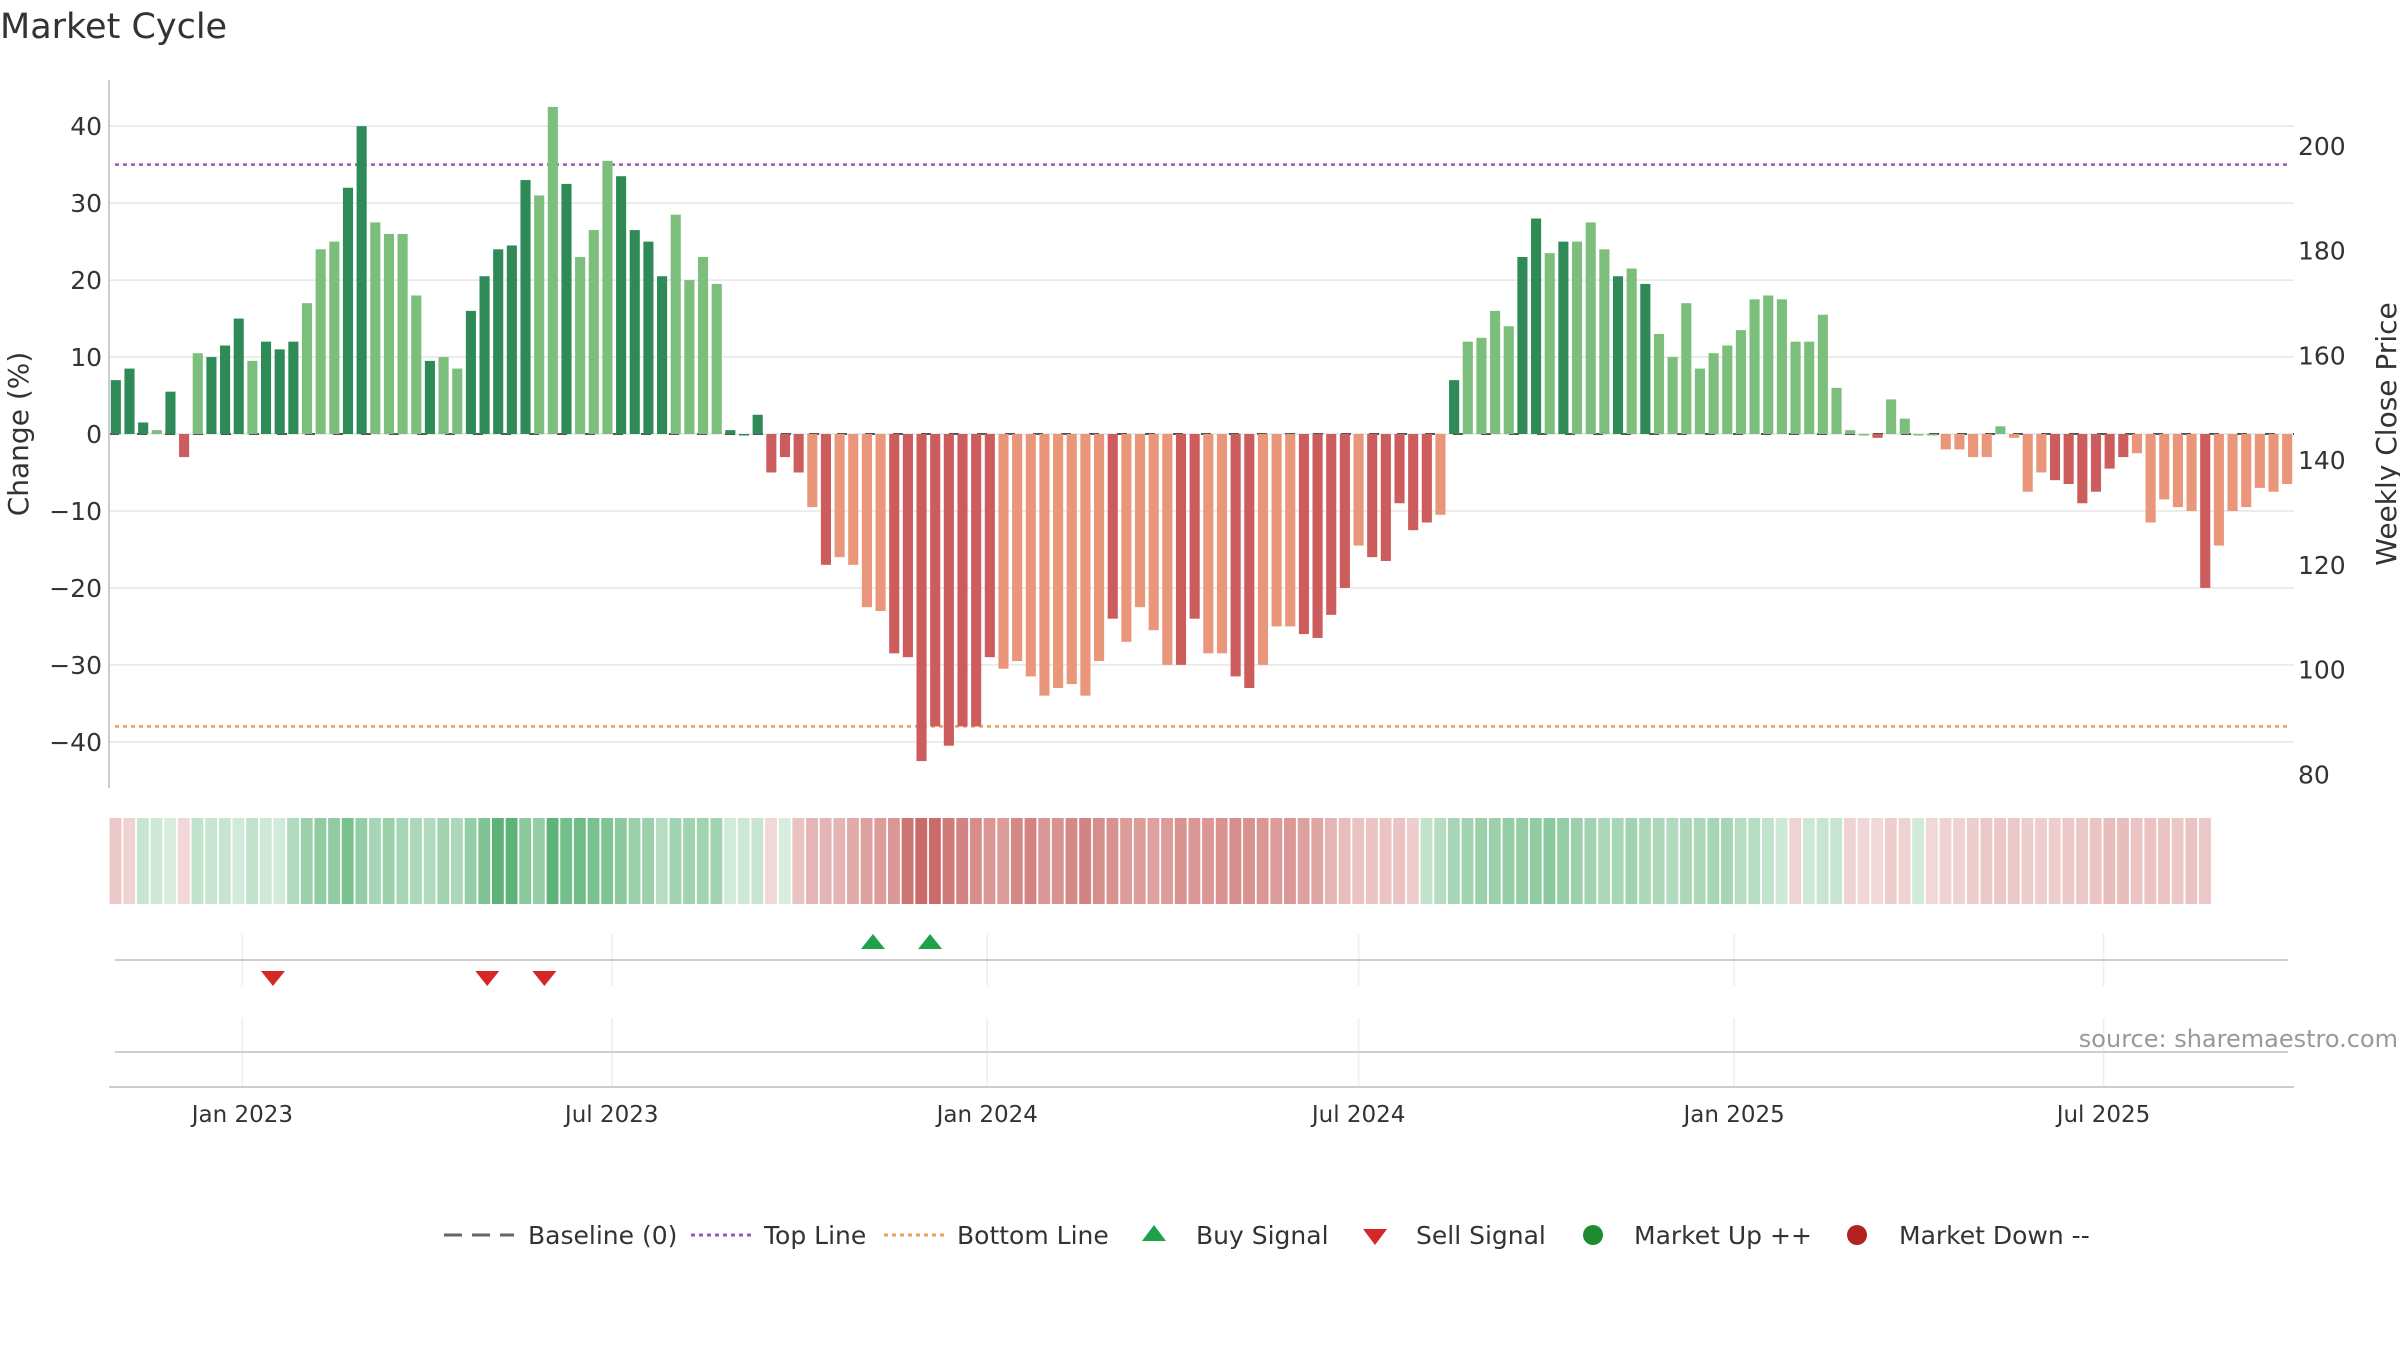 This screenshot has height=1354, width=2400. What do you see at coordinates (1697, 1235) in the screenshot?
I see `legend-item: Market Up ++` at bounding box center [1697, 1235].